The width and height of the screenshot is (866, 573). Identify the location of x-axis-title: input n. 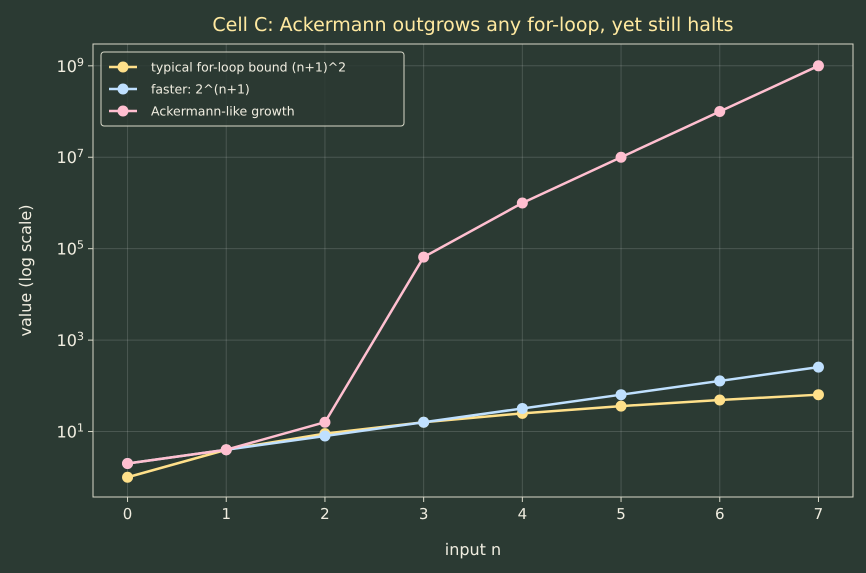
(473, 549).